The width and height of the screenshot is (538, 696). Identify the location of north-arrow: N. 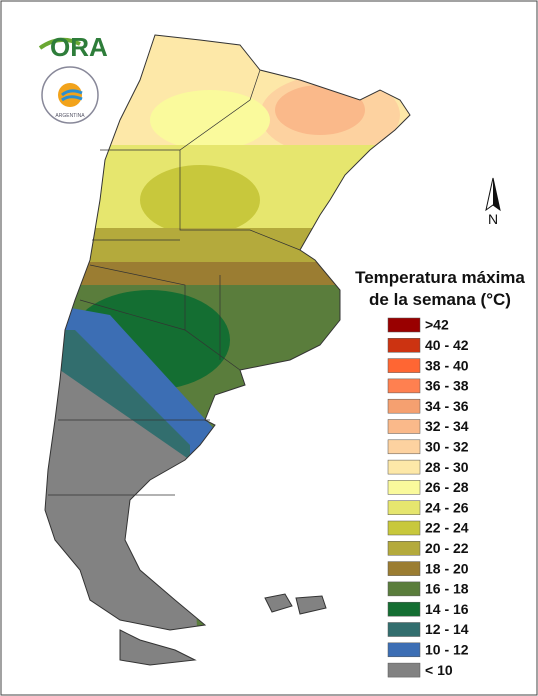
(493, 202).